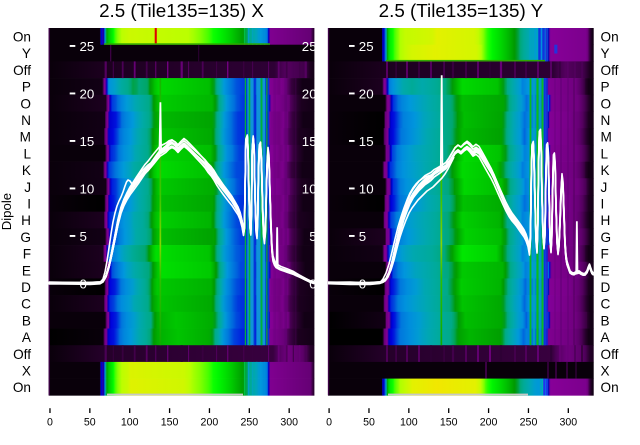 The height and width of the screenshot is (445, 640). I want to click on svg-text: Dipole, so click(7, 211).